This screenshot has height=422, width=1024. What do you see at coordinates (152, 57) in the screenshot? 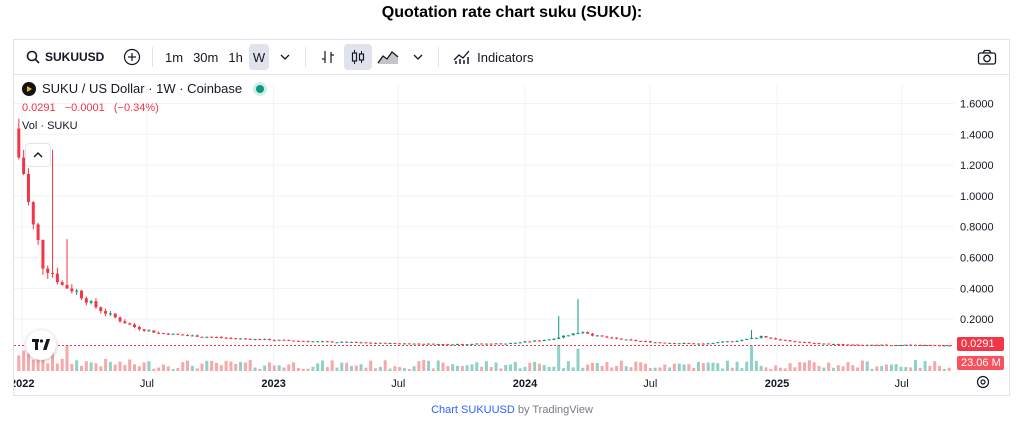
I see `toolbar-divider` at bounding box center [152, 57].